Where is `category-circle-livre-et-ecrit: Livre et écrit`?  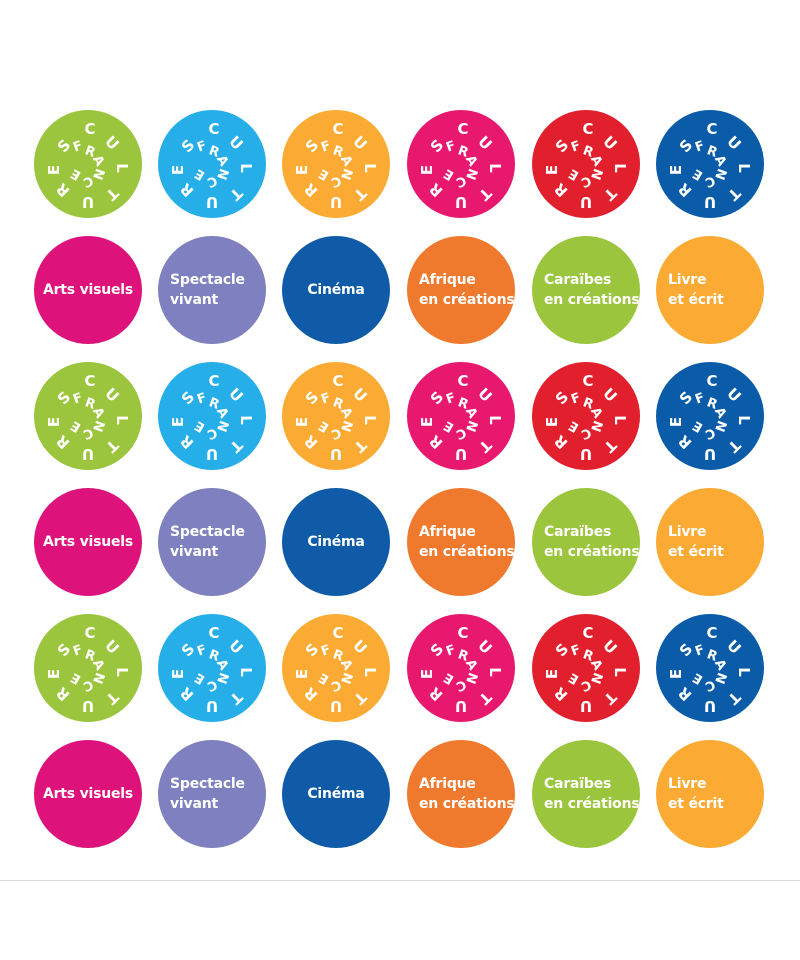 category-circle-livre-et-ecrit: Livre et écrit is located at coordinates (710, 542).